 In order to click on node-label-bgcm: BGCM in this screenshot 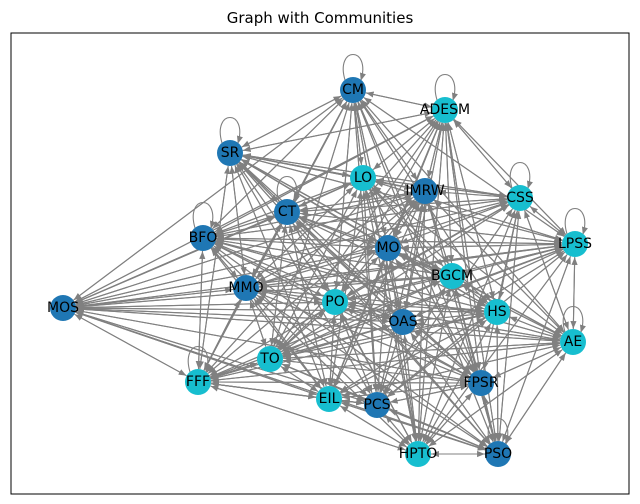, I will do `click(452, 276)`.